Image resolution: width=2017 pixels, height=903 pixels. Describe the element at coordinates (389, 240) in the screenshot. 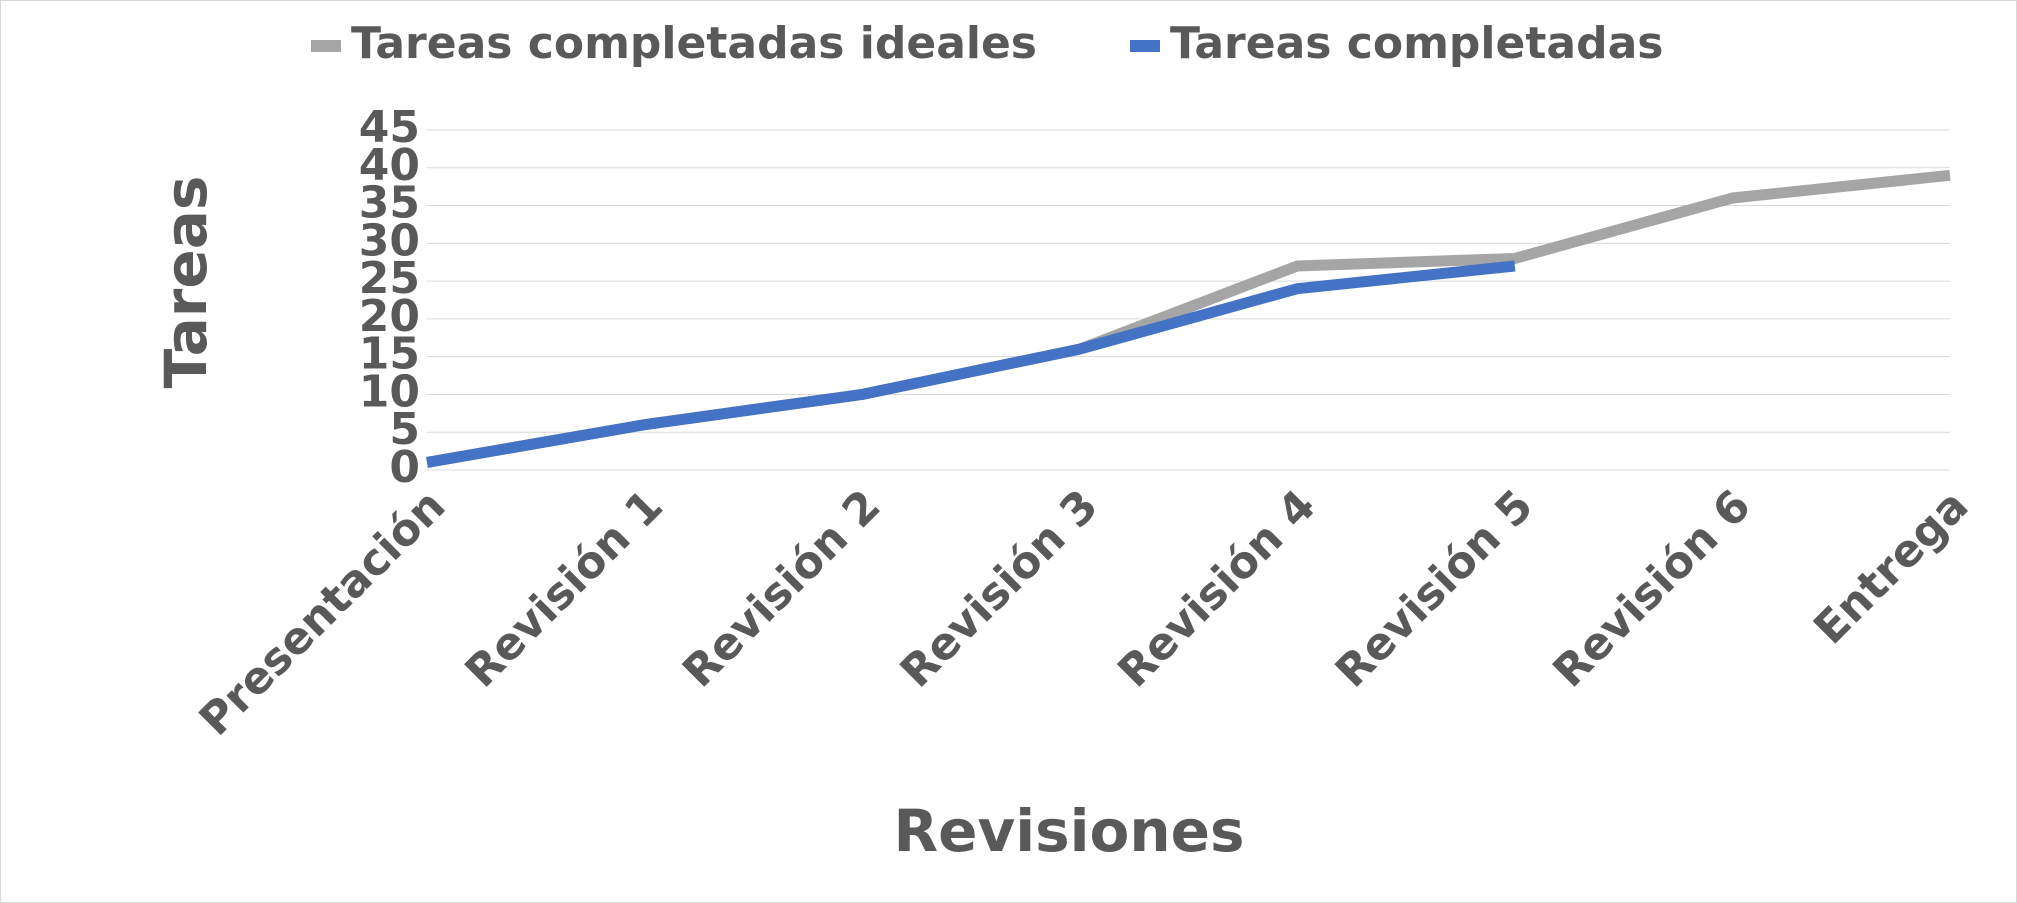

I see `y-tick-label: 30` at that location.